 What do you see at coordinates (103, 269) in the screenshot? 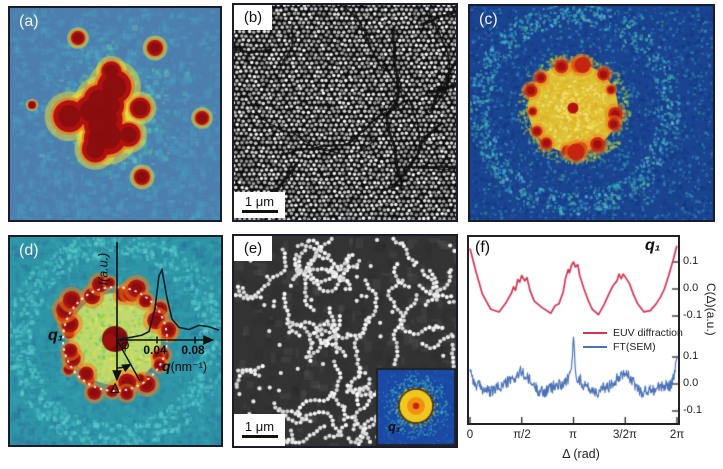
I see `intensity-axis-label: I(a.u.)` at bounding box center [103, 269].